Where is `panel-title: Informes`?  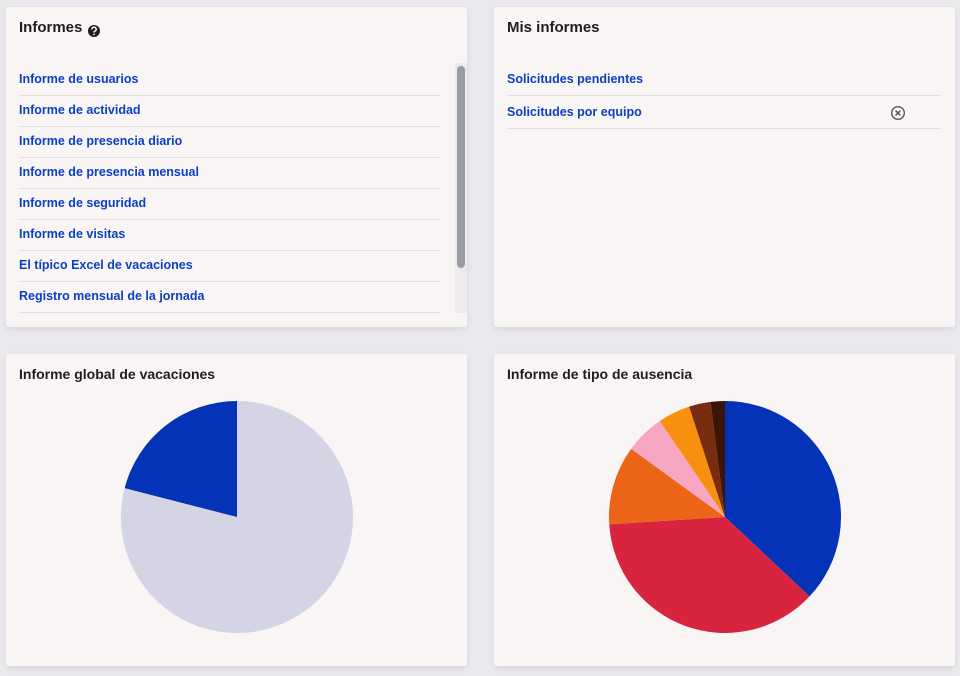
panel-title: Informes is located at coordinates (51, 27).